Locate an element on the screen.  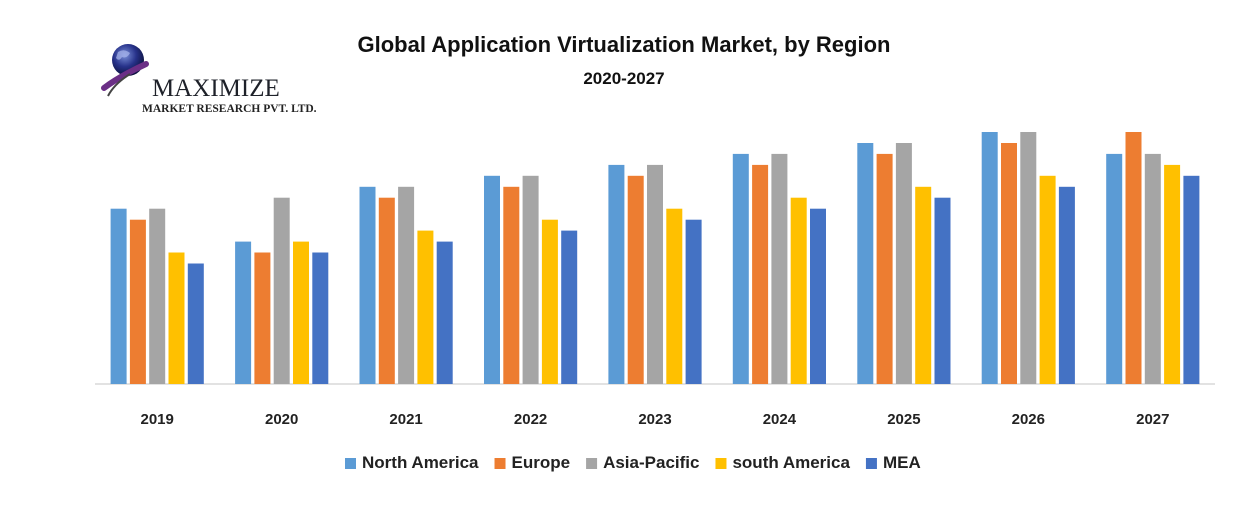
bar-asia-pacific-2019 is located at coordinates (157, 296).